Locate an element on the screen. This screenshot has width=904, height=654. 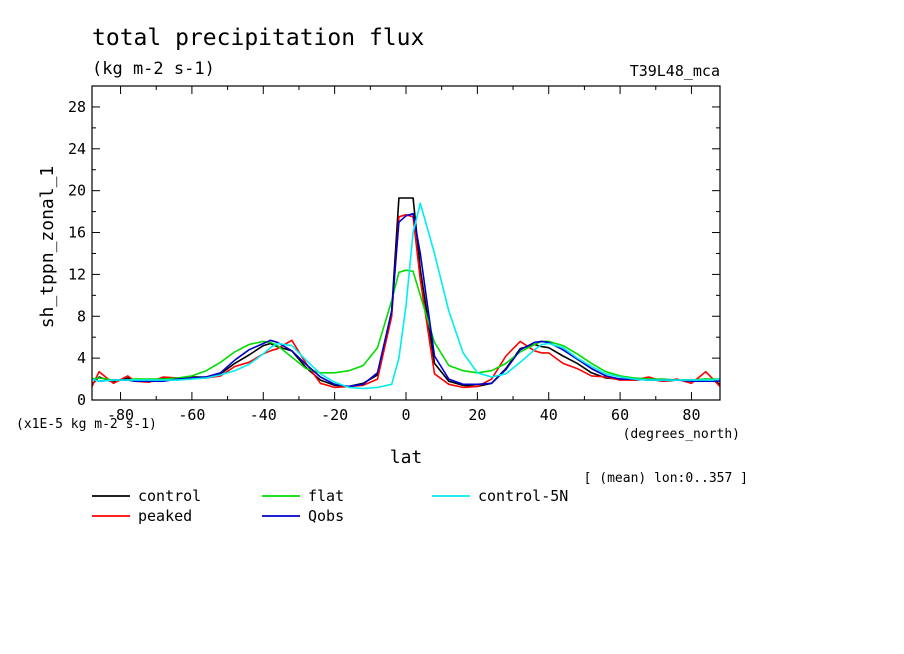
chart-title: total precipitation flux is located at coordinates (258, 38).